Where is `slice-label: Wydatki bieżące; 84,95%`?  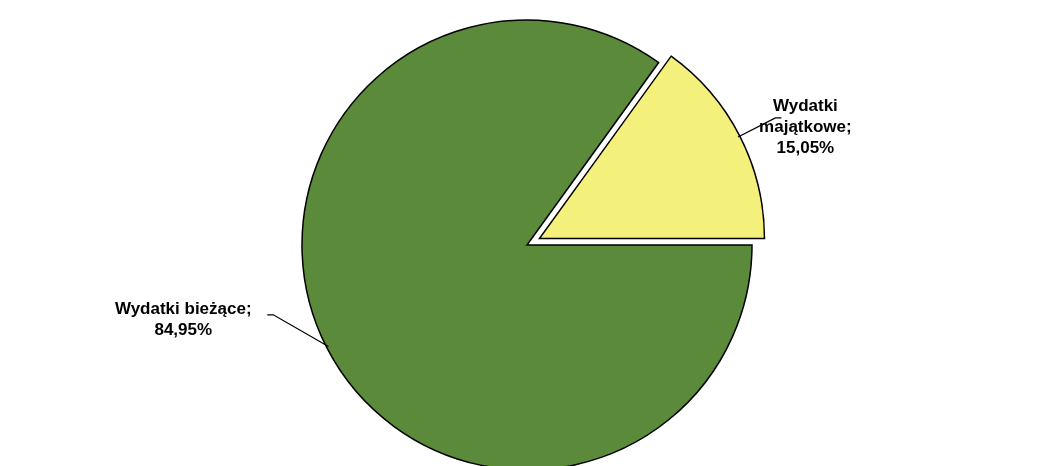 slice-label: Wydatki bieżące; 84,95% is located at coordinates (183, 318).